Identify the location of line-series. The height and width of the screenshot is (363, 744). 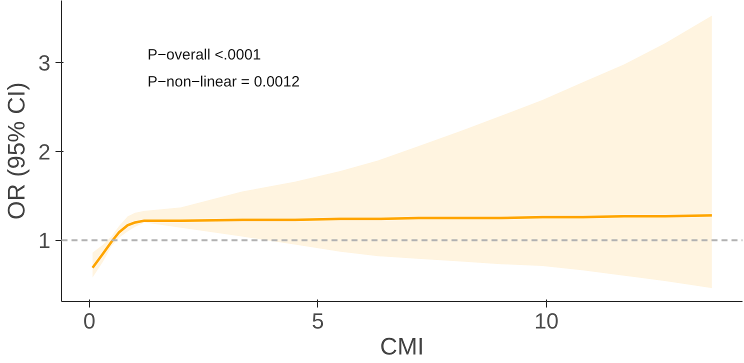
(402, 242).